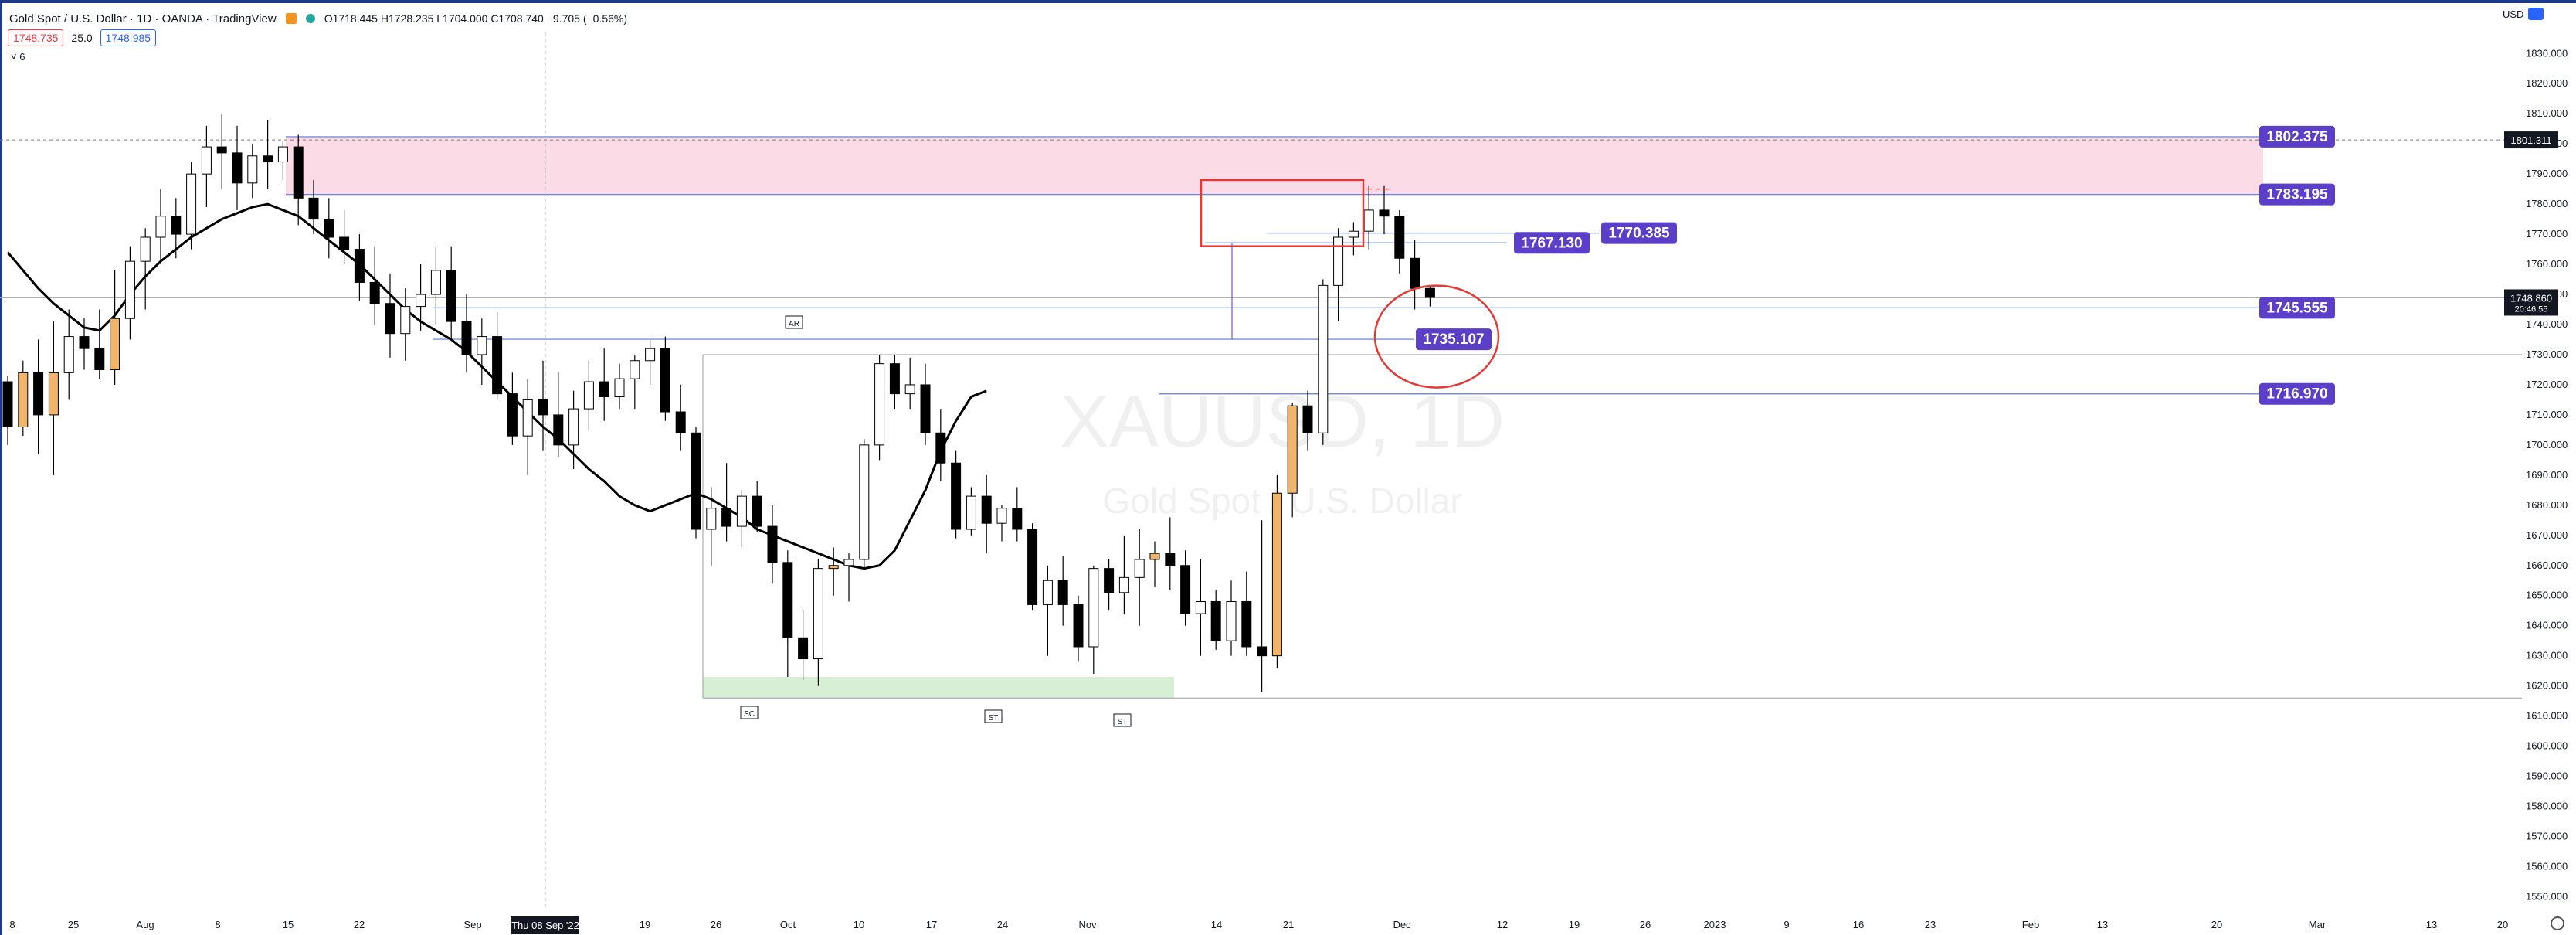 Image resolution: width=2576 pixels, height=935 pixels. What do you see at coordinates (2547, 203) in the screenshot?
I see `y-tick-label: 1780.000` at bounding box center [2547, 203].